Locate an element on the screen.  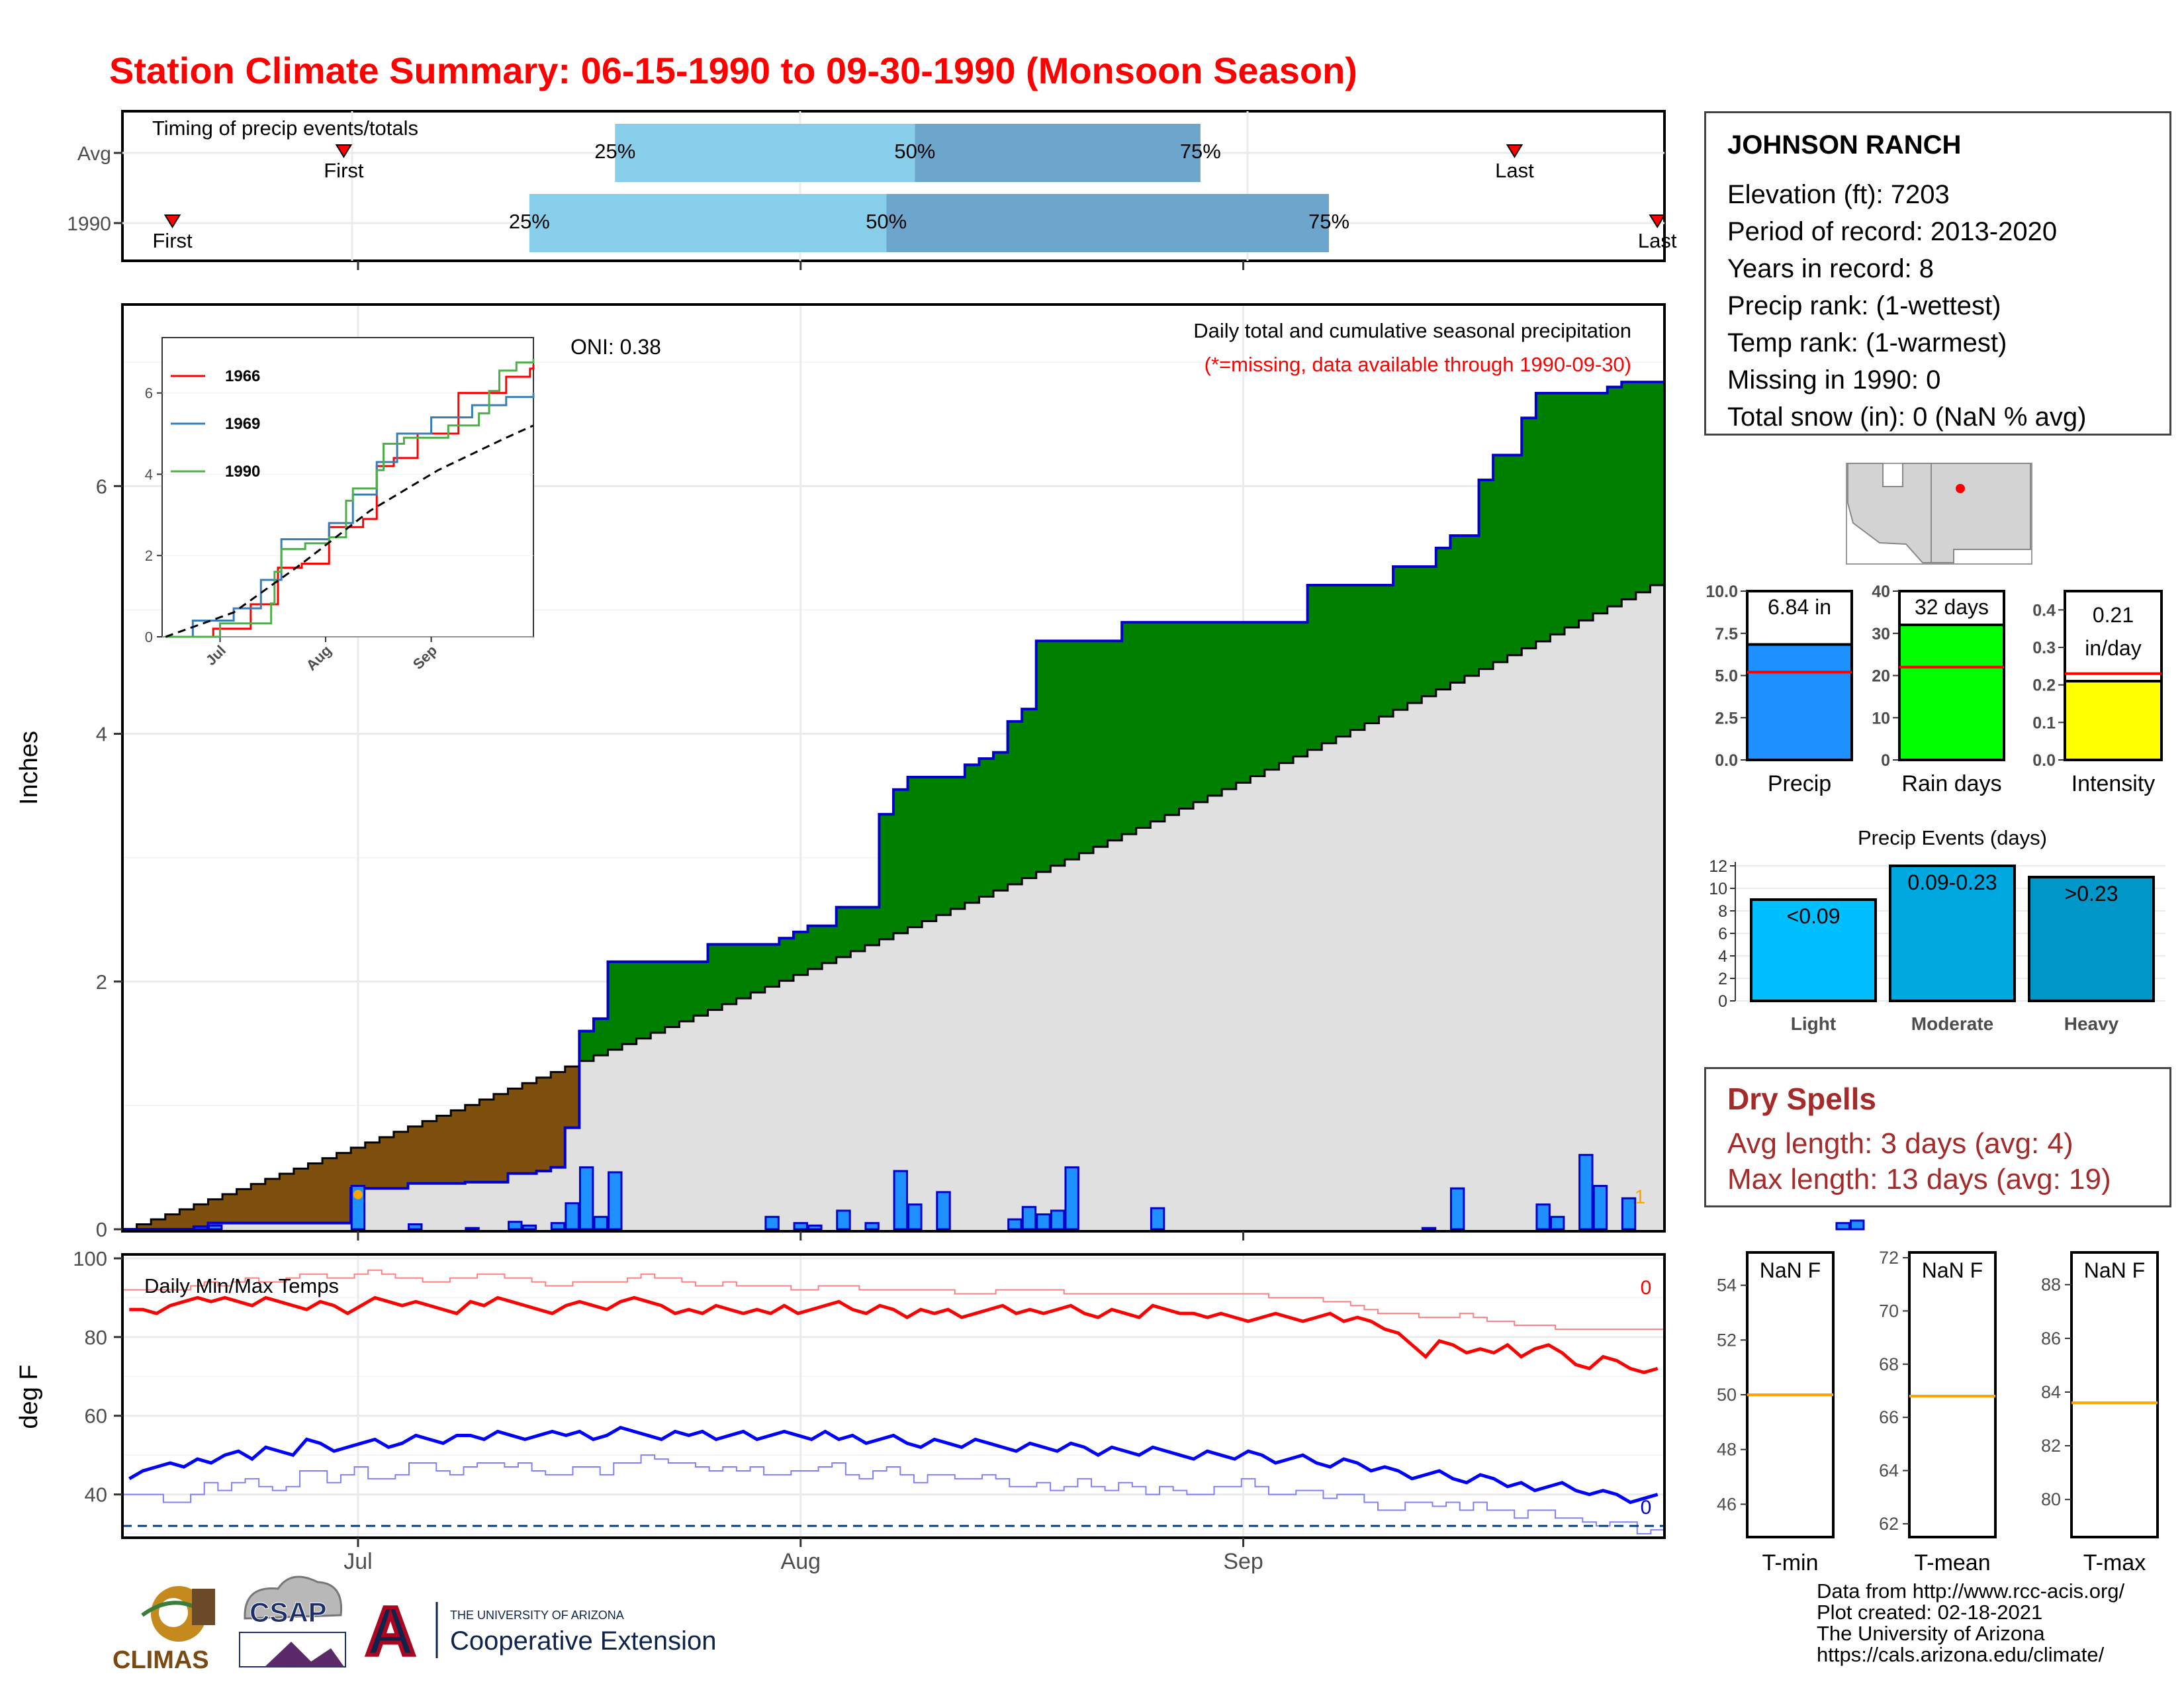
tmax-normal-line is located at coordinates (893, 1299).